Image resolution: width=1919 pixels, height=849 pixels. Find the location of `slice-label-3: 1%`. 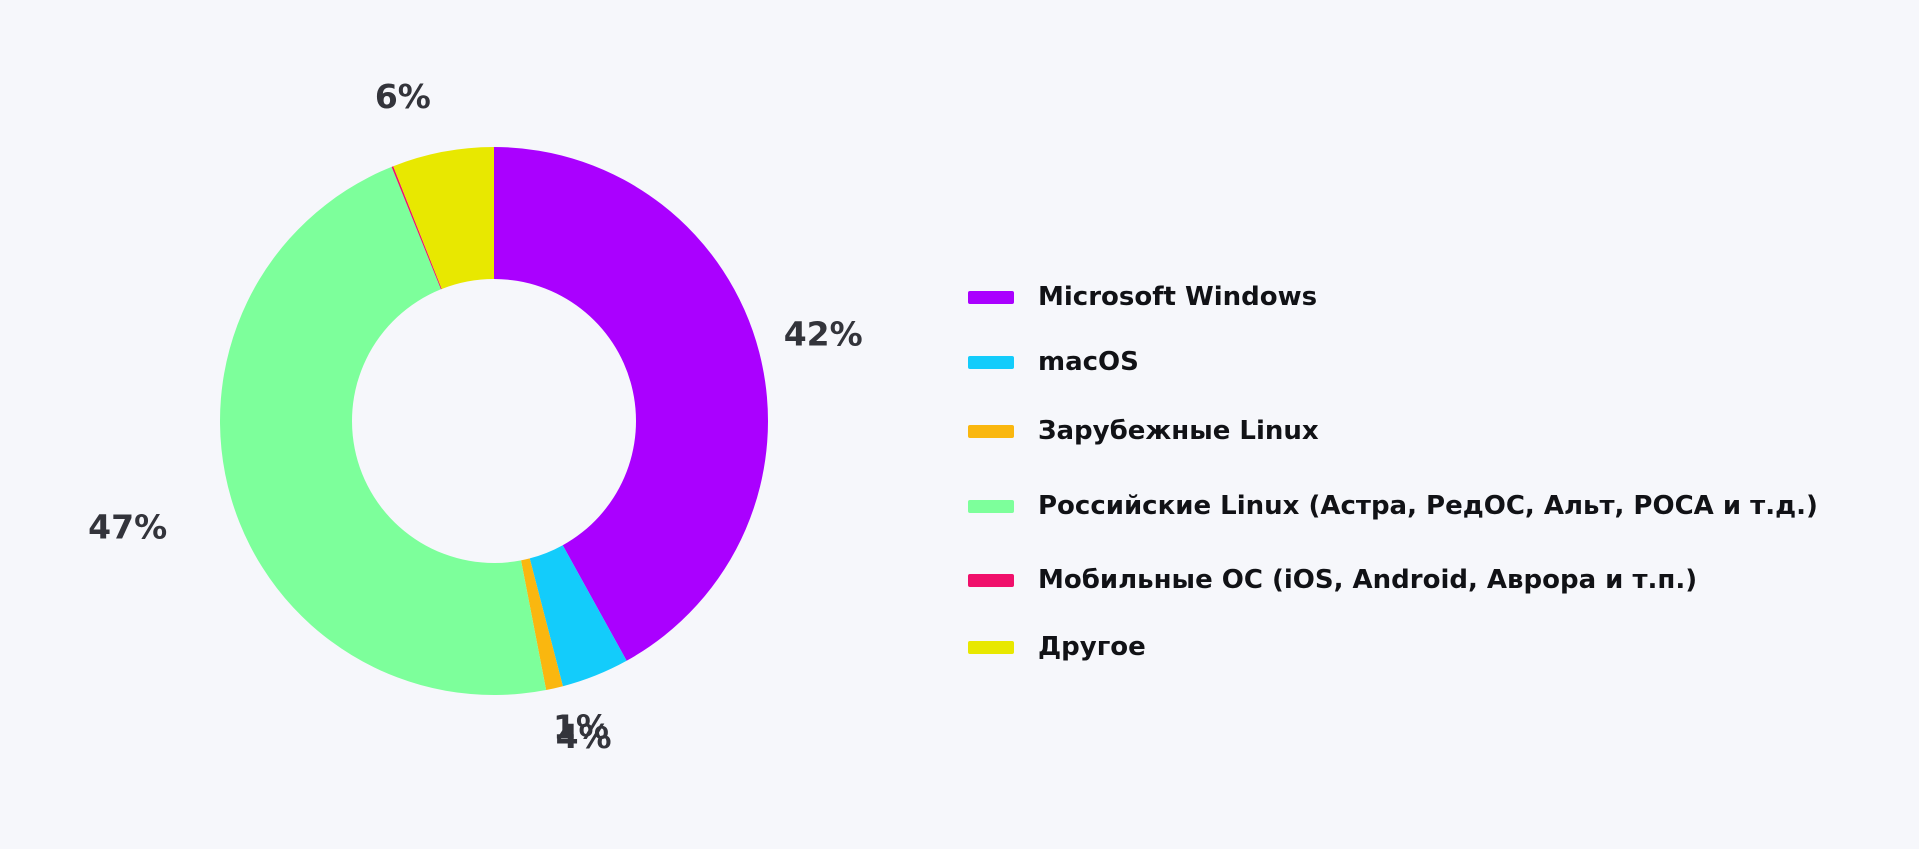

slice-label-3: 1% is located at coordinates (581, 726).